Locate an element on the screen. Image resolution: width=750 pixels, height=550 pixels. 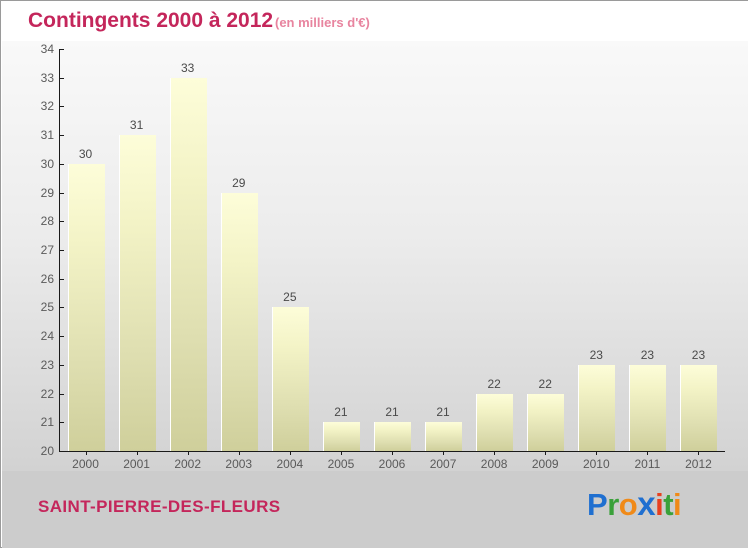
page-title: Contingents 2000 à 2012 is located at coordinates (151, 20).